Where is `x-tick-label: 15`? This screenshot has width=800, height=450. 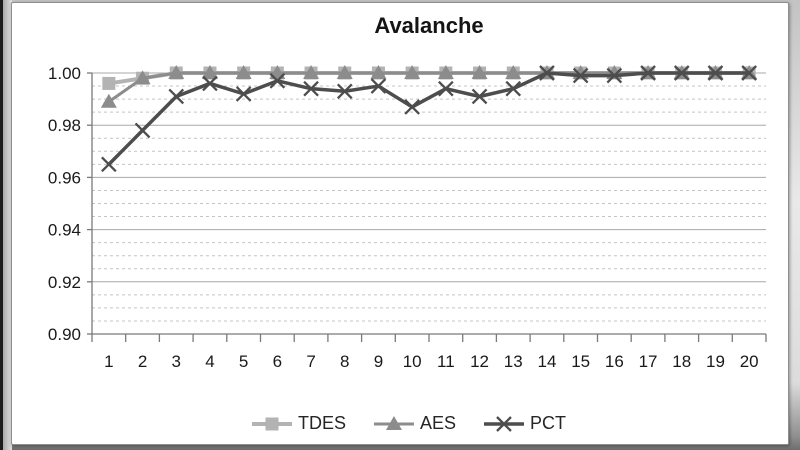 x-tick-label: 15 is located at coordinates (580, 361).